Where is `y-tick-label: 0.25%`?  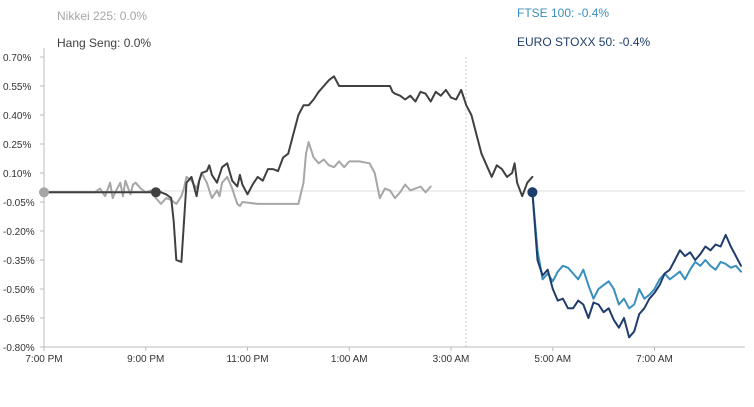 y-tick-label: 0.25% is located at coordinates (17, 145).